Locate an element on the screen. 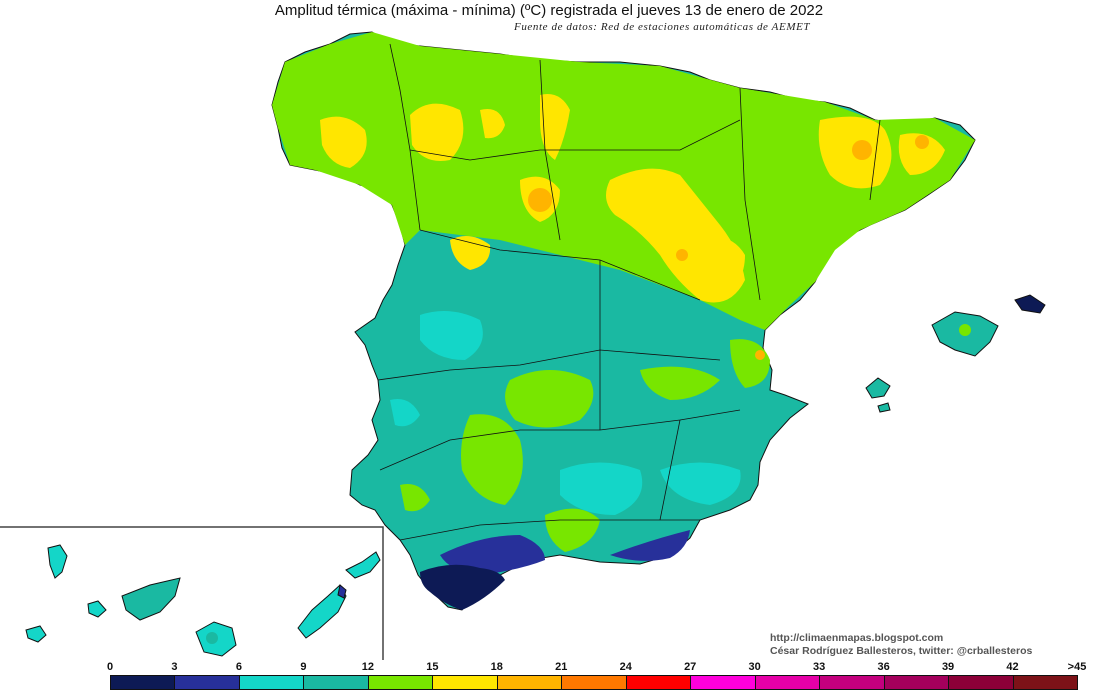 The width and height of the screenshot is (1098, 696). legend-tick-label: >45 is located at coordinates (1077, 667).